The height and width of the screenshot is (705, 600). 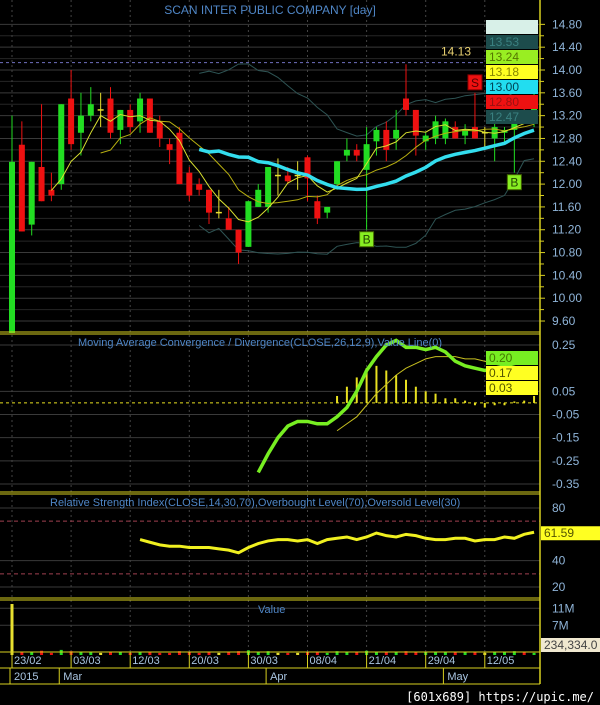 I want to click on price-tag: 13.00, so click(x=504, y=87).